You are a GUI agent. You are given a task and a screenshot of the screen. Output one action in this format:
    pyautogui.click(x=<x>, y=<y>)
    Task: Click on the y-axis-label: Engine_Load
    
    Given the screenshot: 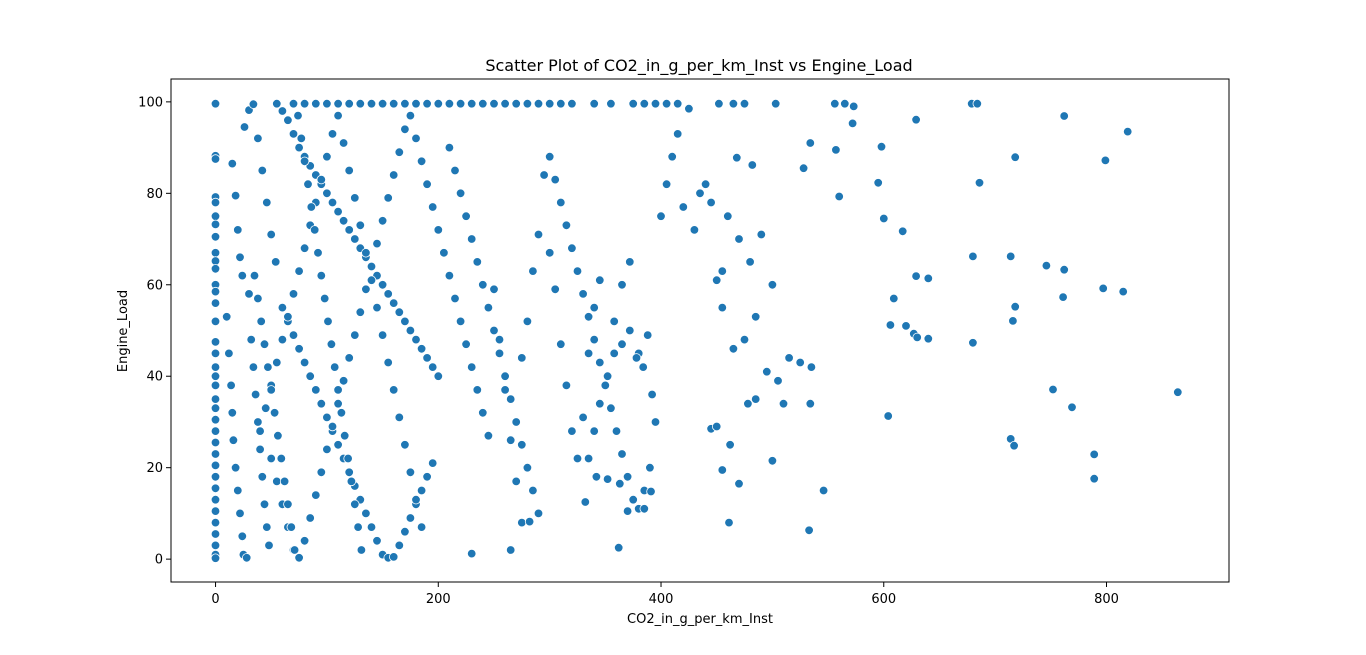 What is the action you would take?
    pyautogui.click(x=123, y=331)
    